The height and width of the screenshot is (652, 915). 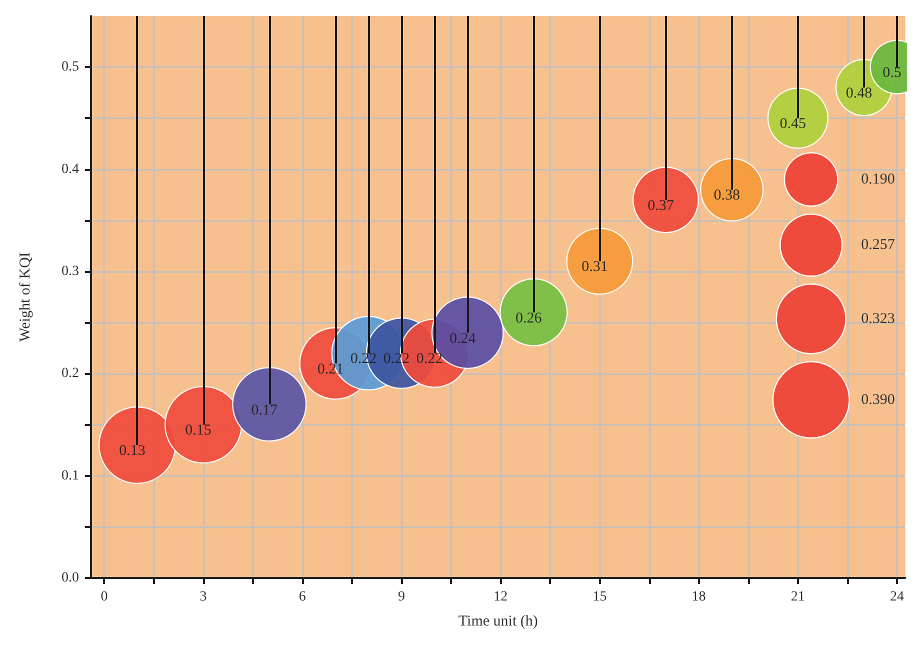 I want to click on y-tick-label: 0.4, so click(x=70, y=169).